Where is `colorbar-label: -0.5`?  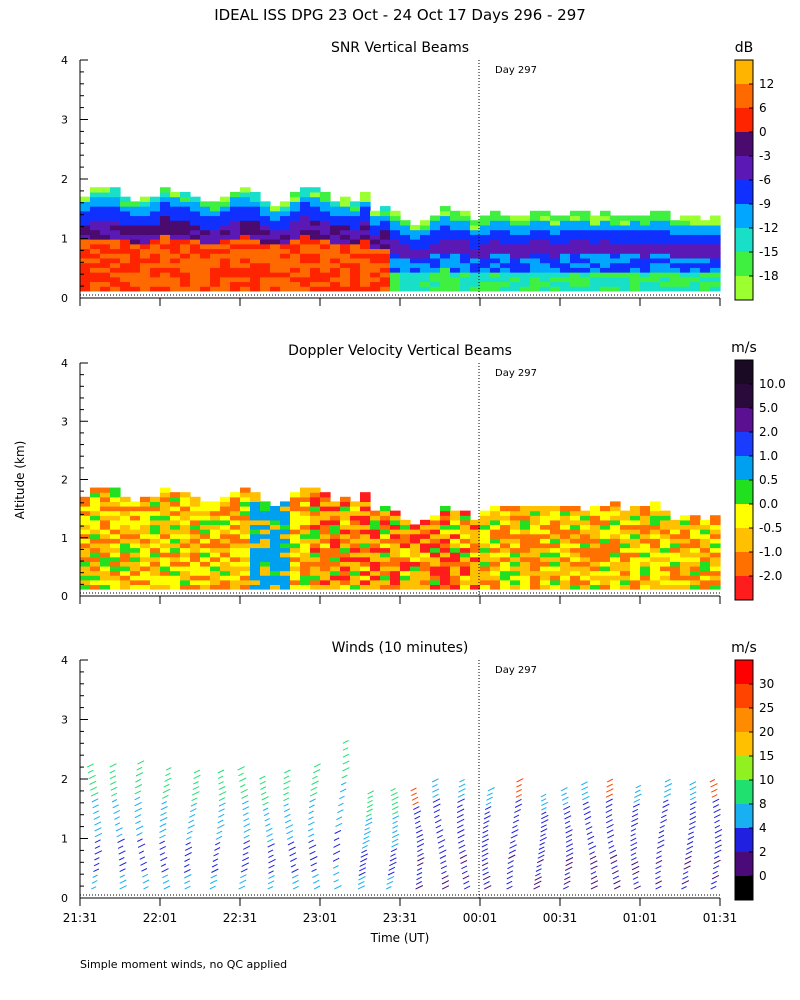 colorbar-label: -0.5 is located at coordinates (770, 528).